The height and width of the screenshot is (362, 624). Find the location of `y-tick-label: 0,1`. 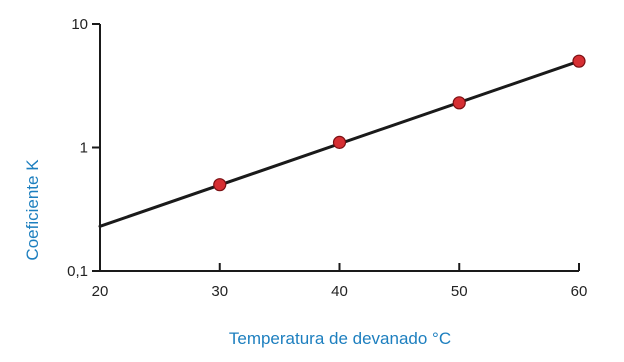

y-tick-label: 0,1 is located at coordinates (77, 271).